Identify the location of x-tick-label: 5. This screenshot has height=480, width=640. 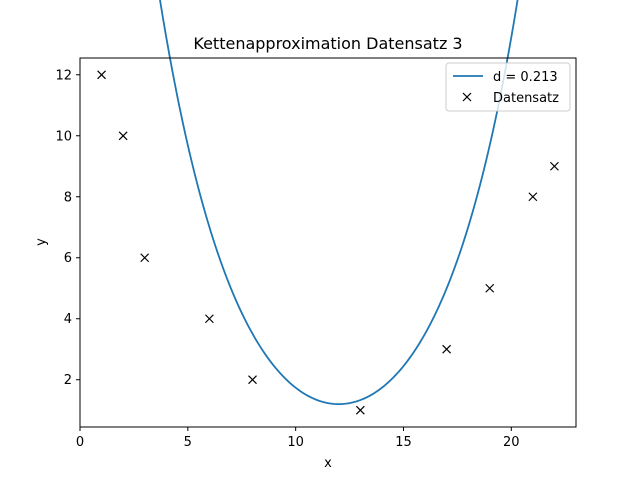
(188, 442).